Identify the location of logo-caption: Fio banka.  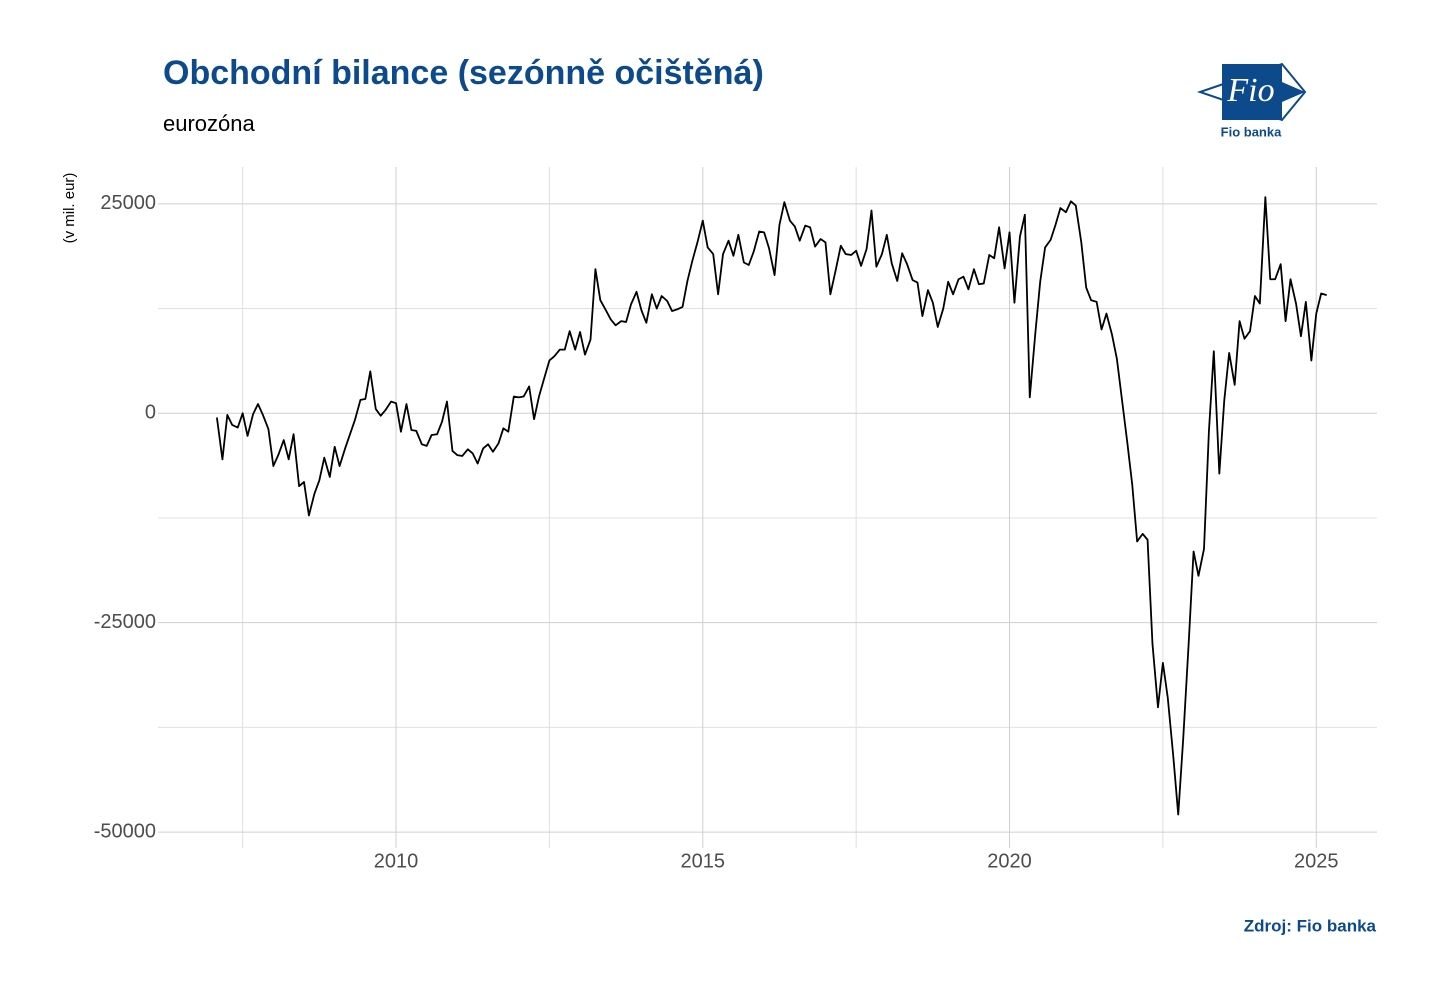
(1251, 131).